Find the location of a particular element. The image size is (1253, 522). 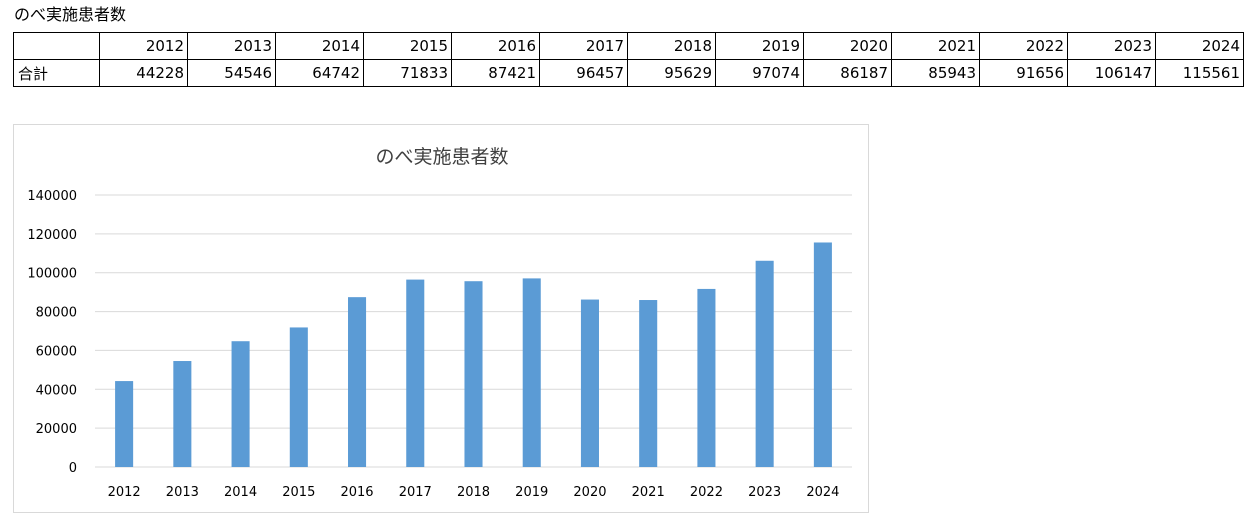

y-tick-label: 80000 is located at coordinates (56, 313).